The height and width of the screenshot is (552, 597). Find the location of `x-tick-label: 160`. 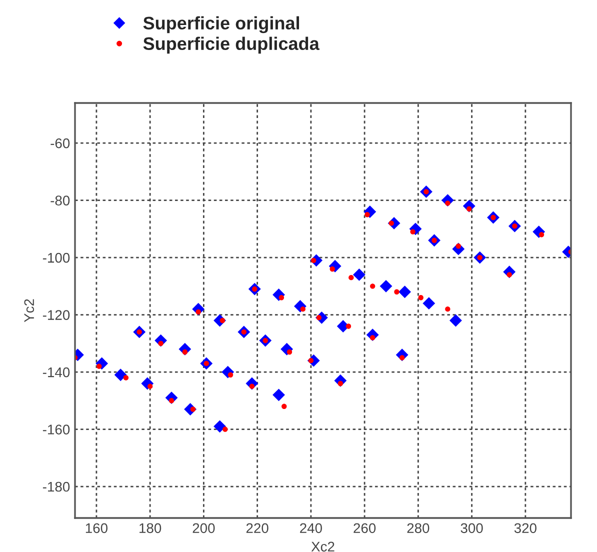

x-tick-label: 160 is located at coordinates (97, 528).